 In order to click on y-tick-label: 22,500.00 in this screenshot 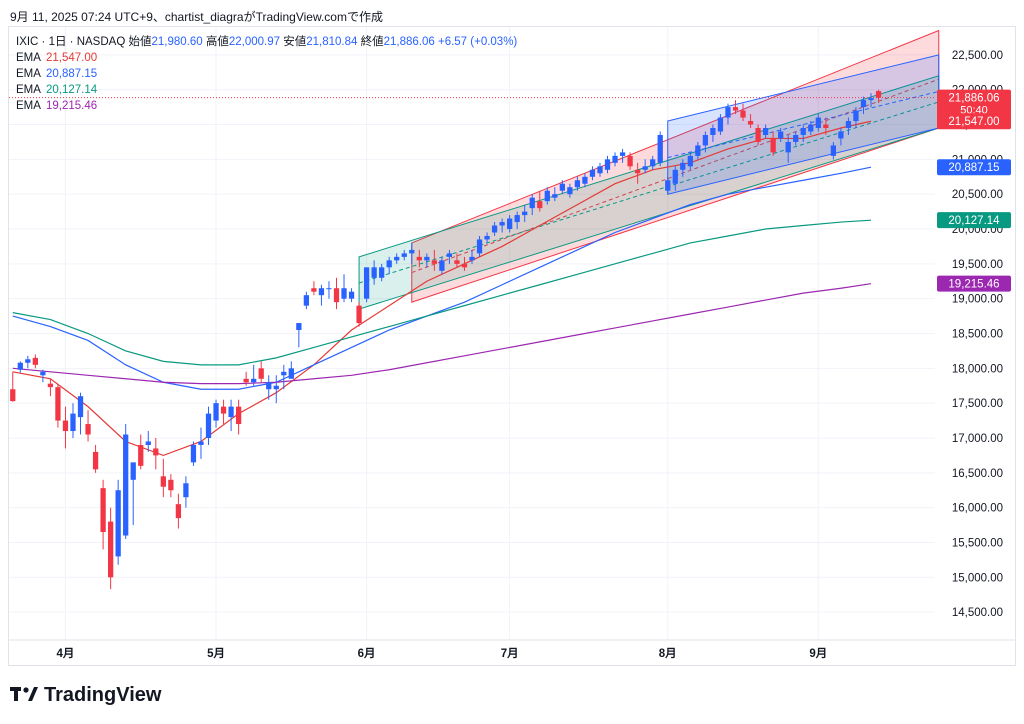, I will do `click(977, 56)`.